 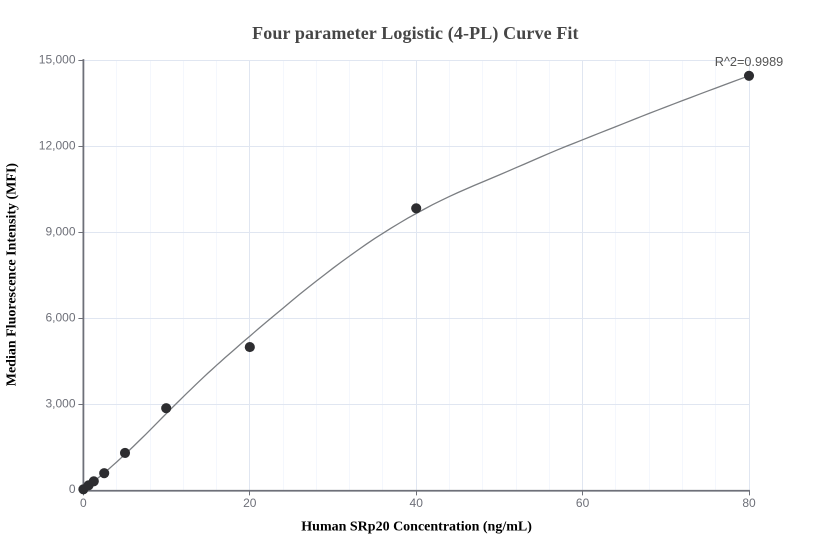 I want to click on svg-text: R^2=0.9989, so click(x=749, y=62).